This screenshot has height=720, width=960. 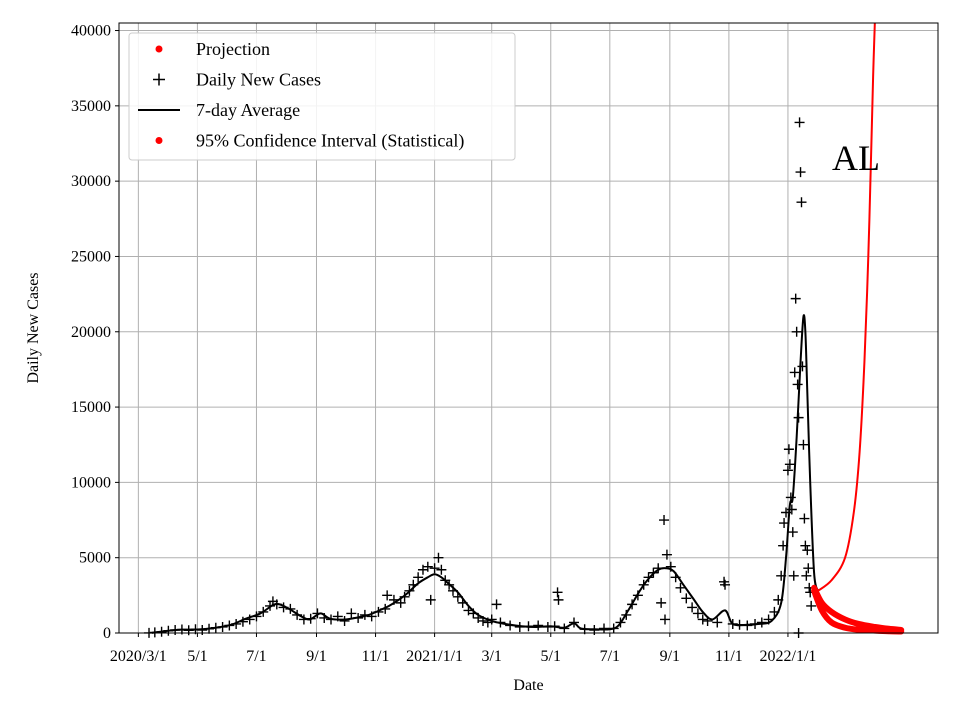 What do you see at coordinates (33, 327) in the screenshot?
I see `y-axis-title: Daily New Cases` at bounding box center [33, 327].